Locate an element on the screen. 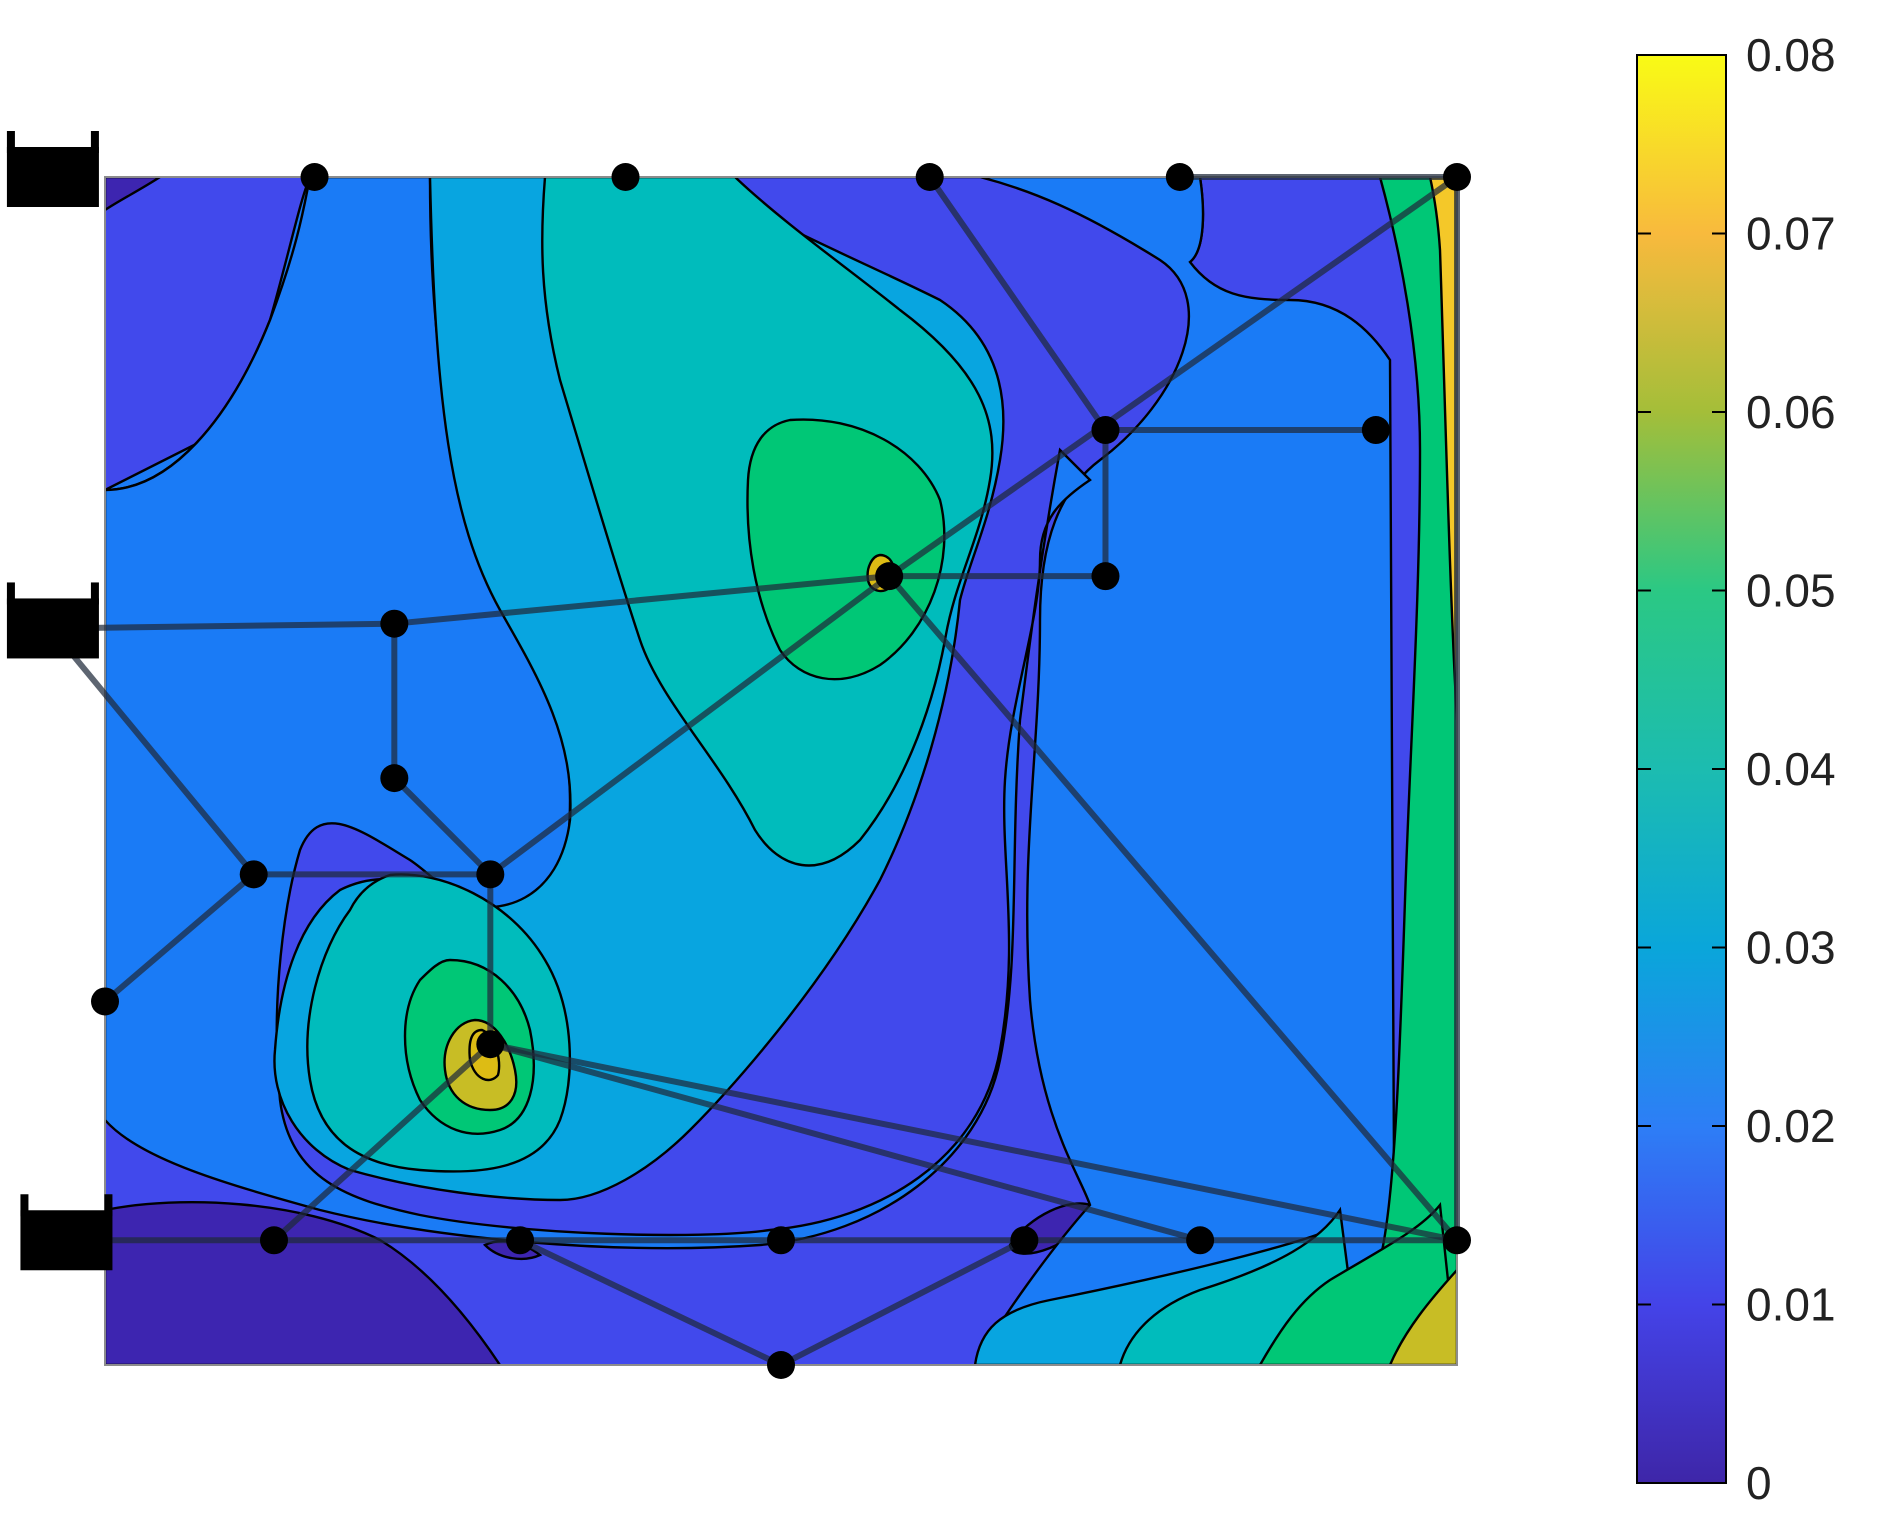 This screenshot has height=1526, width=1897. colorbar-tick-label-2: 0.02 is located at coordinates (1791, 1126).